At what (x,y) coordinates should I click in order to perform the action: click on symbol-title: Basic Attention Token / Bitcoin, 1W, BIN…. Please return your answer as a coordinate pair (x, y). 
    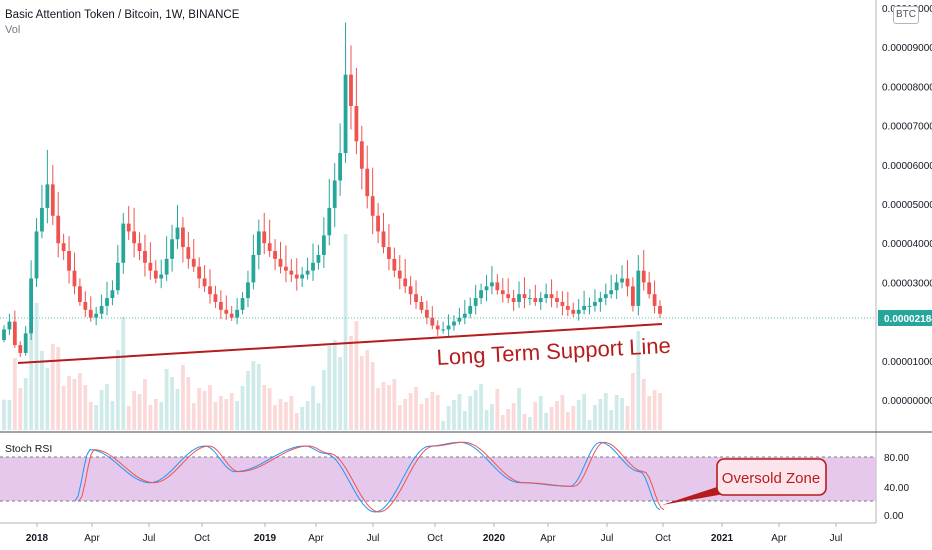
    Looking at the image, I should click on (122, 15).